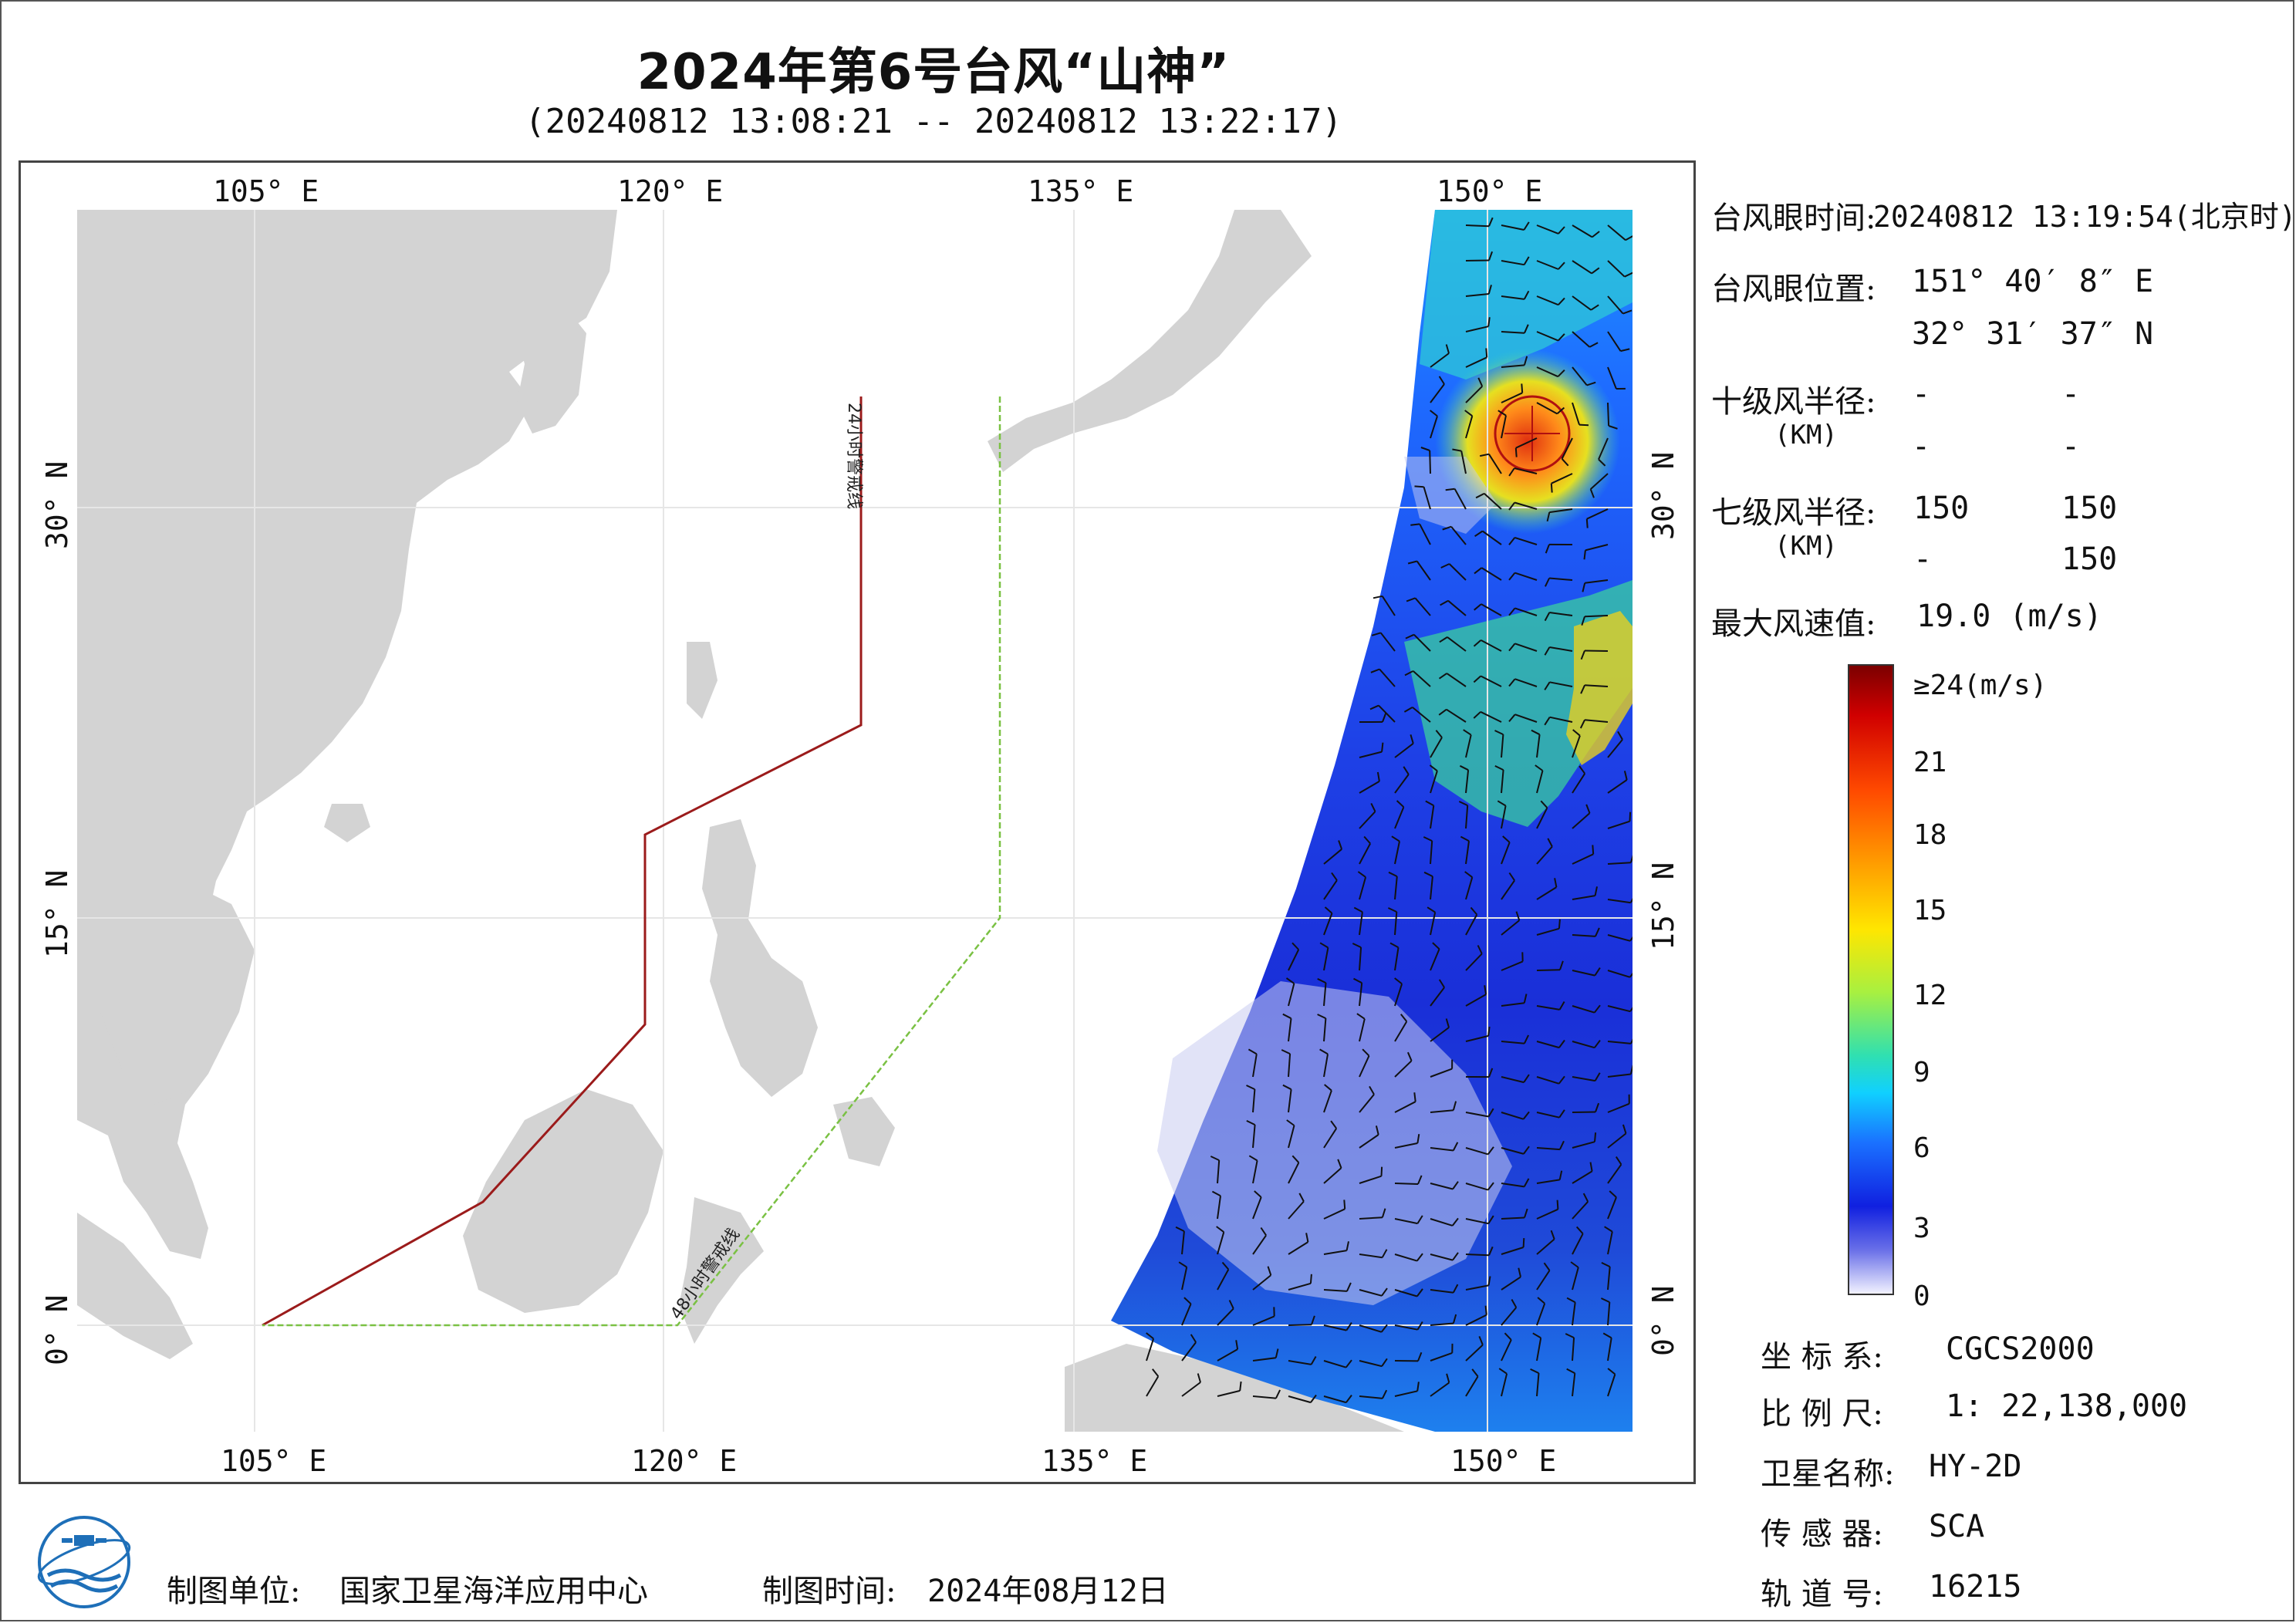 This screenshot has height=1623, width=2296. What do you see at coordinates (1921, 1228) in the screenshot?
I see `colorbar-label-3: 3` at bounding box center [1921, 1228].